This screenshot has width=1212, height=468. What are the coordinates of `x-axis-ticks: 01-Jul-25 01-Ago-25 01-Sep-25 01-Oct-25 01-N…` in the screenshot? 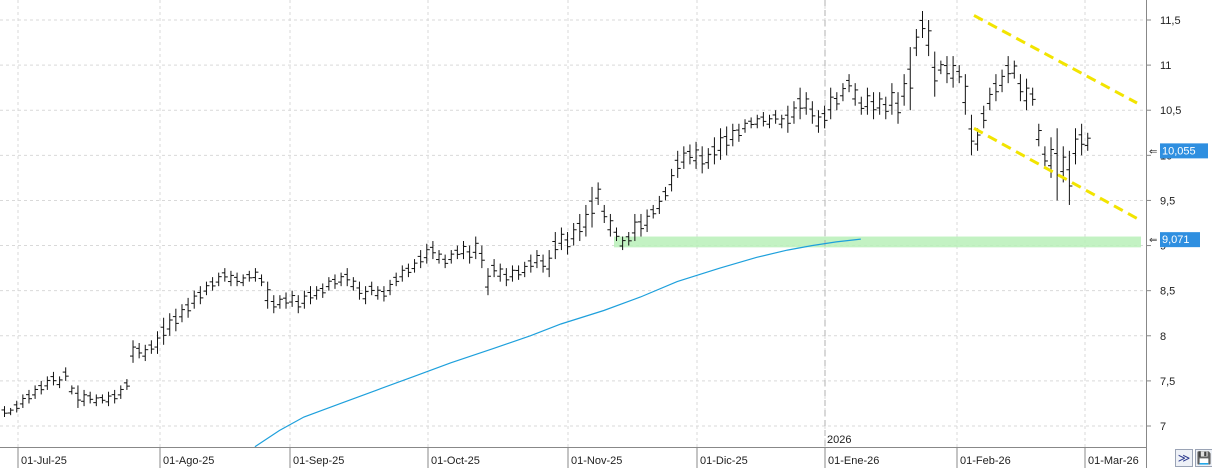 It's located at (578, 457).